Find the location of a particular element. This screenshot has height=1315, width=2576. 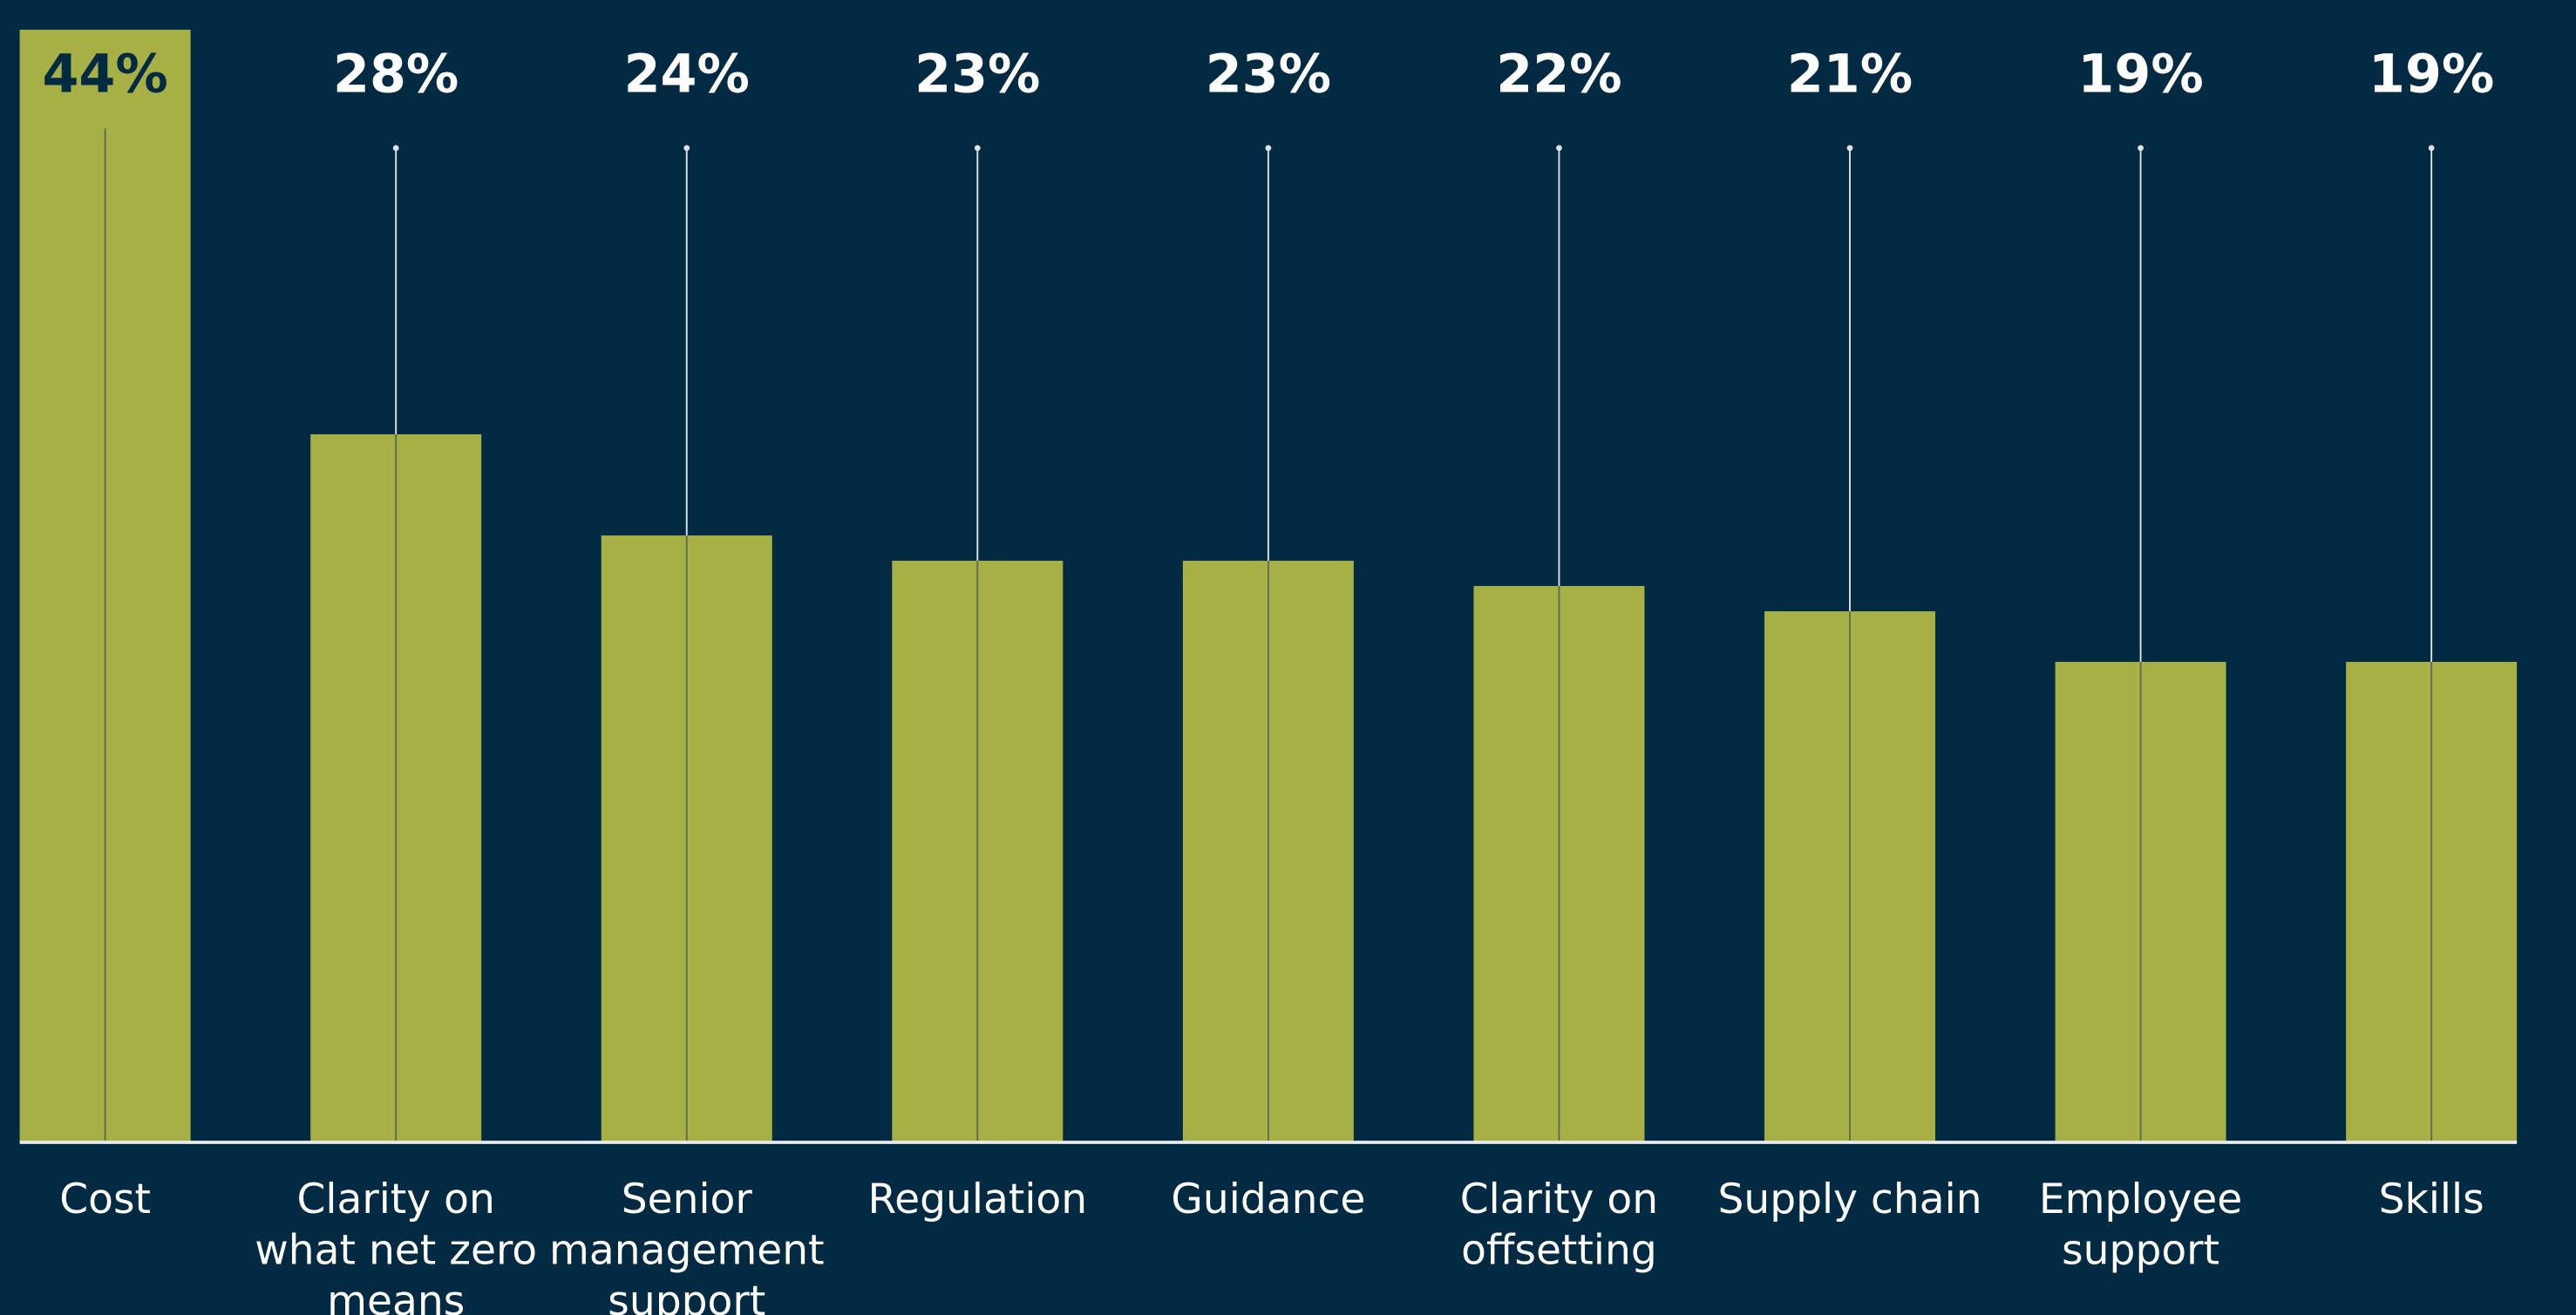

x-label-box: Supply chain is located at coordinates (1850, 1199).